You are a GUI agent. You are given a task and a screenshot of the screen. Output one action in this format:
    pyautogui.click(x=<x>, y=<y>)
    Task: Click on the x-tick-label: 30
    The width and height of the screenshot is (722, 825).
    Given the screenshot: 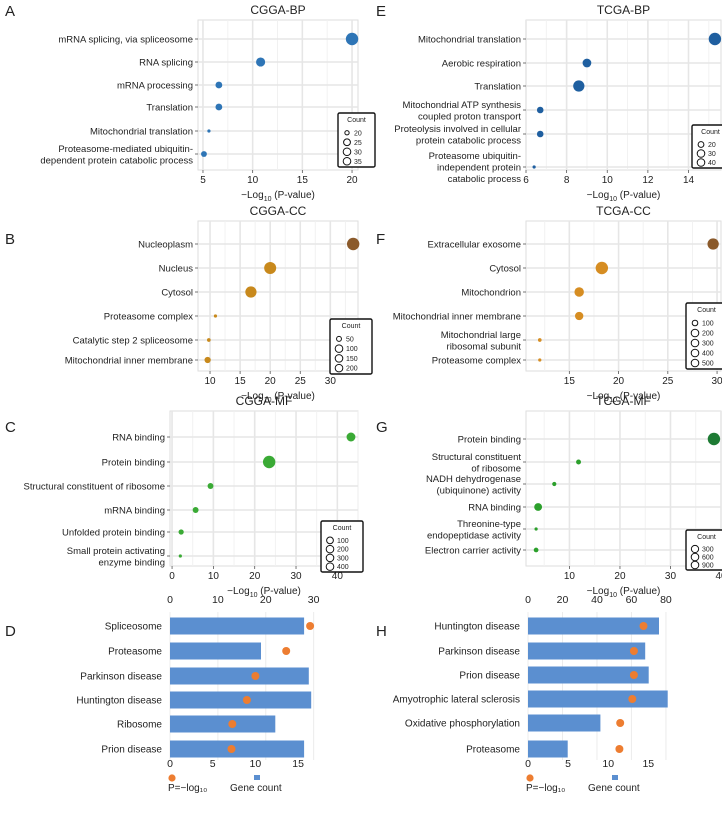 What is the action you would take?
    pyautogui.click(x=296, y=576)
    